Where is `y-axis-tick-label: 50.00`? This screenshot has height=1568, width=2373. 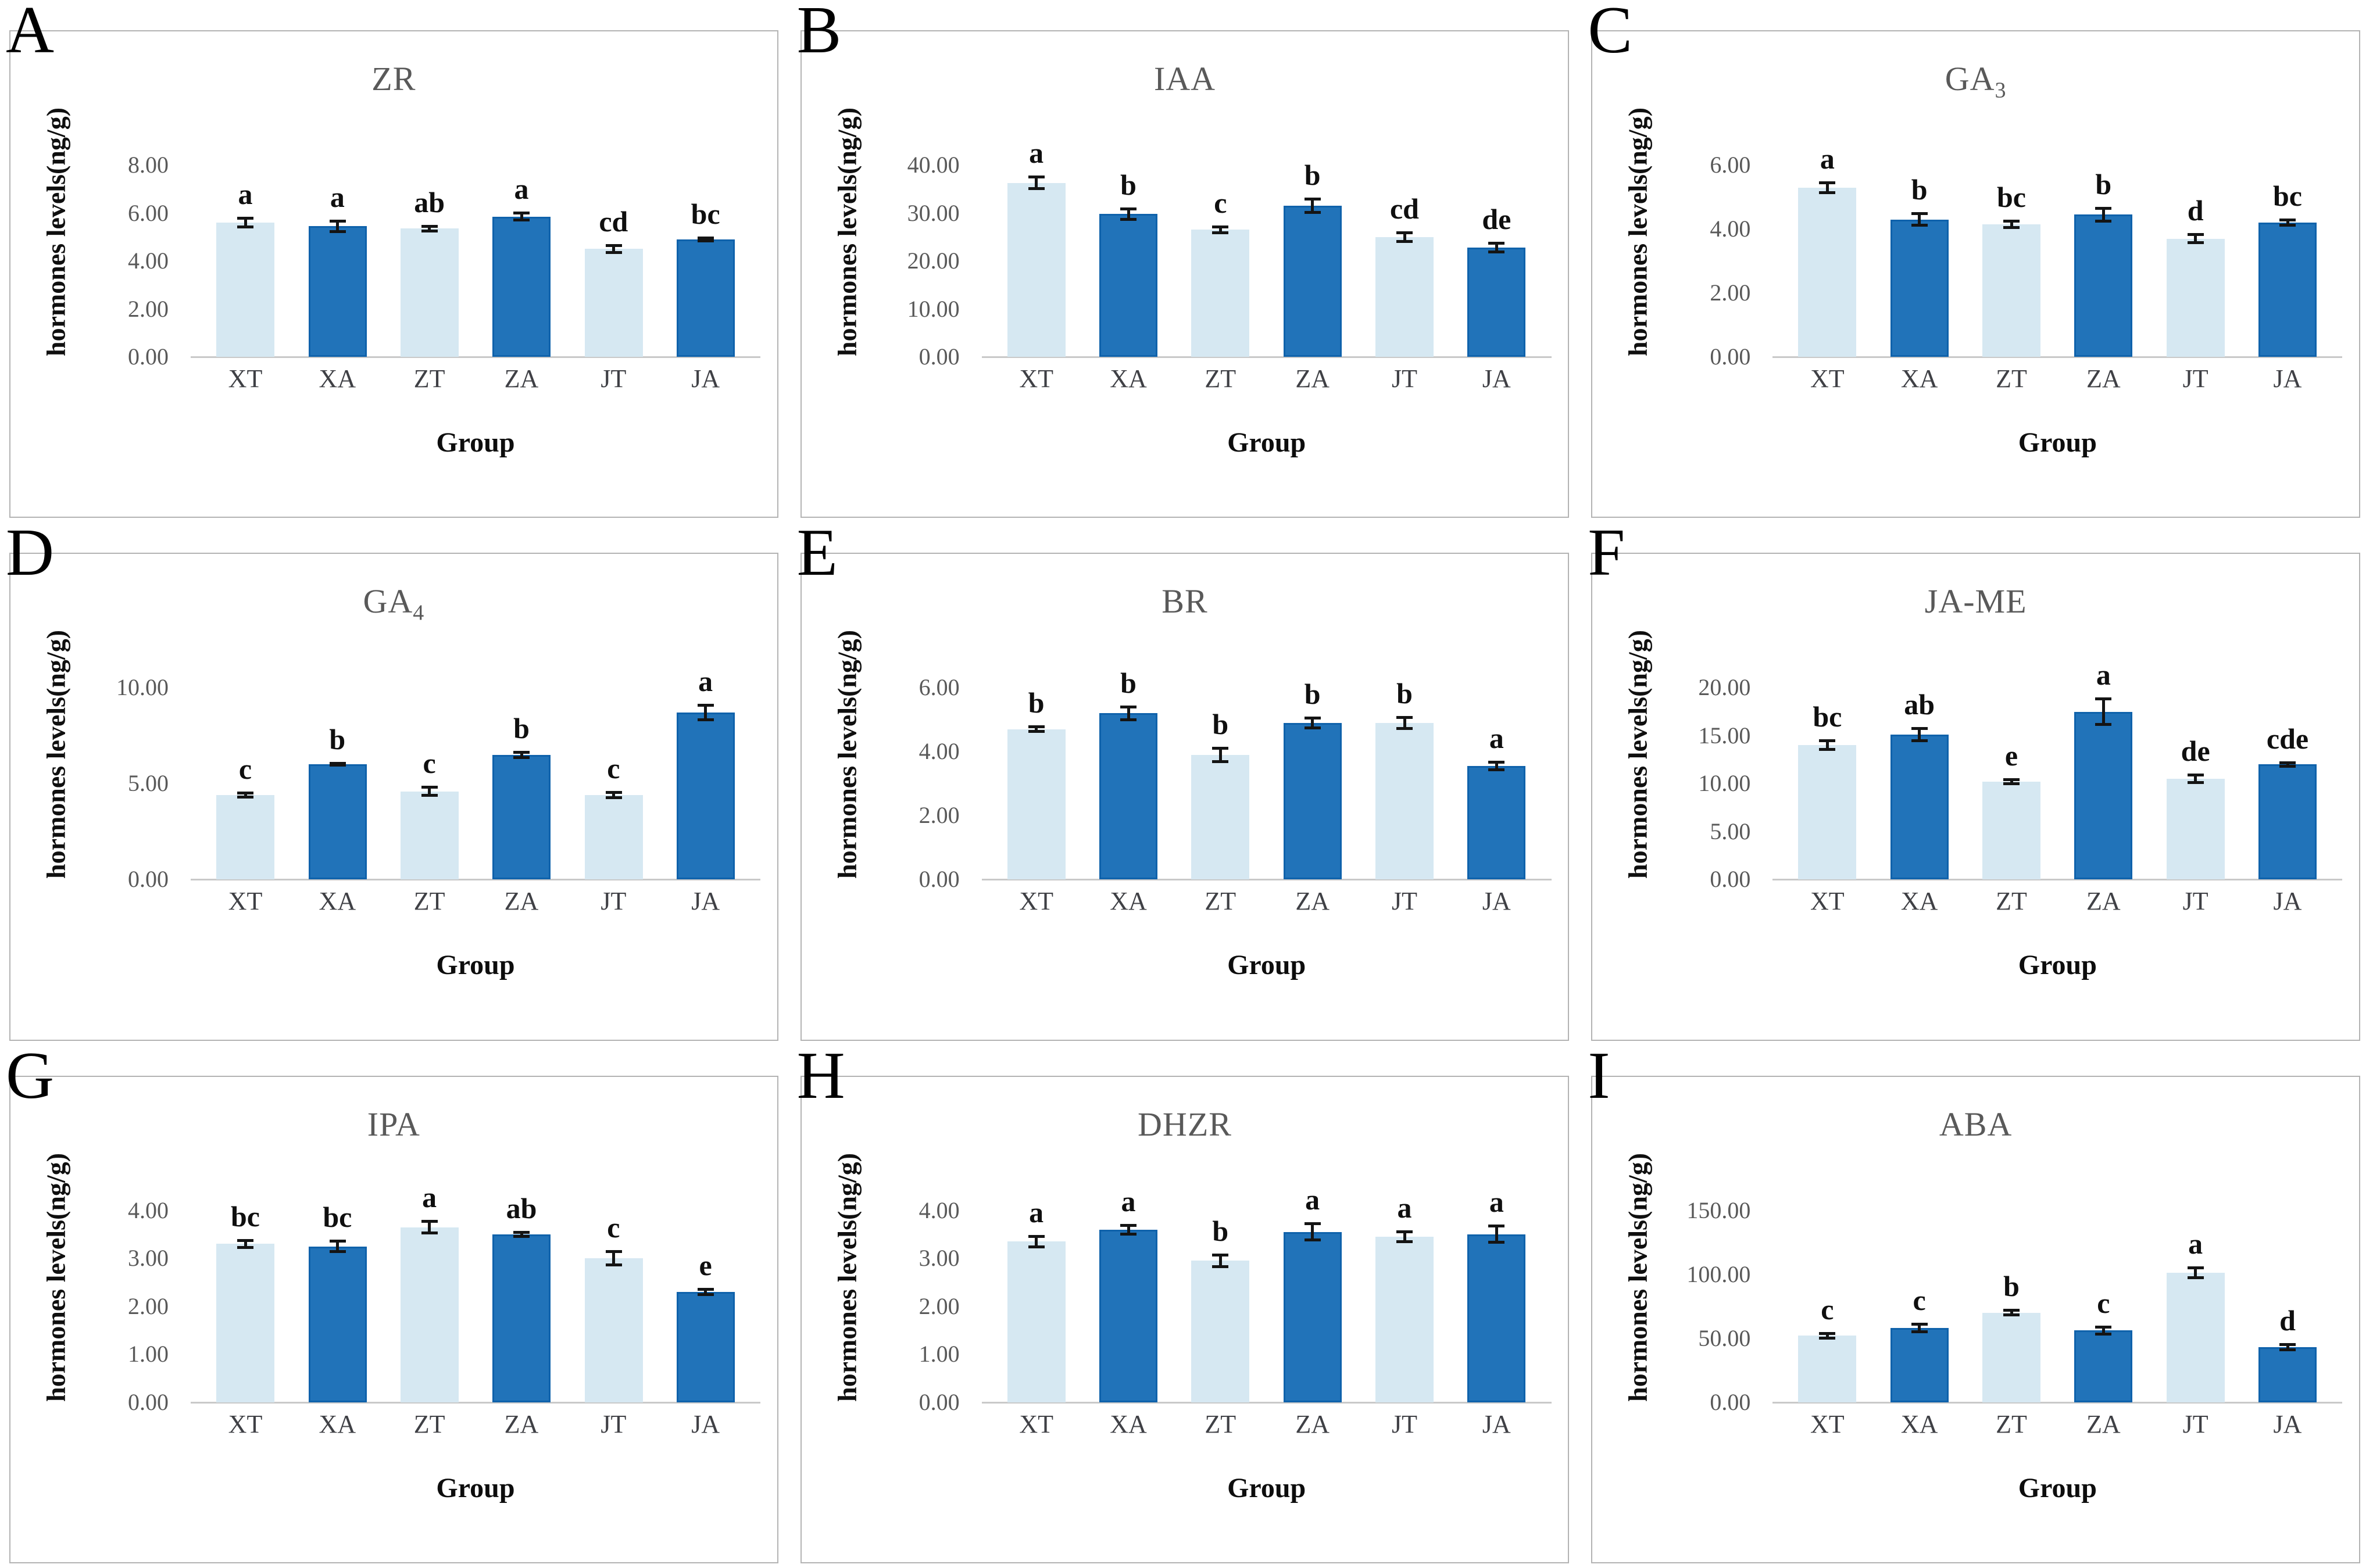 y-axis-tick-label: 50.00 is located at coordinates (1724, 1337).